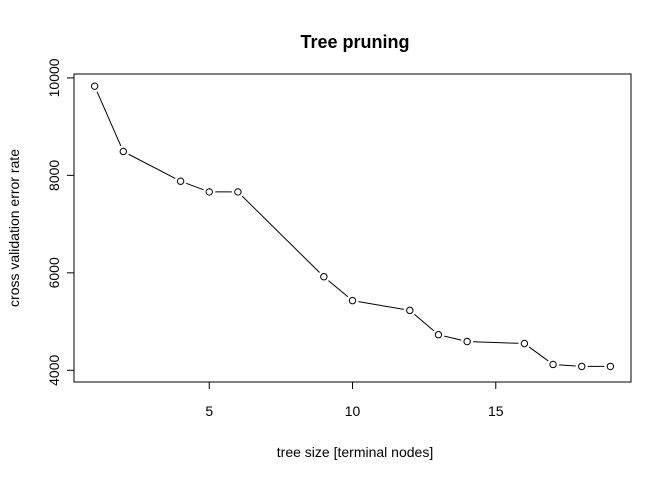  What do you see at coordinates (54, 77) in the screenshot?
I see `y-tick-label: 10000` at bounding box center [54, 77].